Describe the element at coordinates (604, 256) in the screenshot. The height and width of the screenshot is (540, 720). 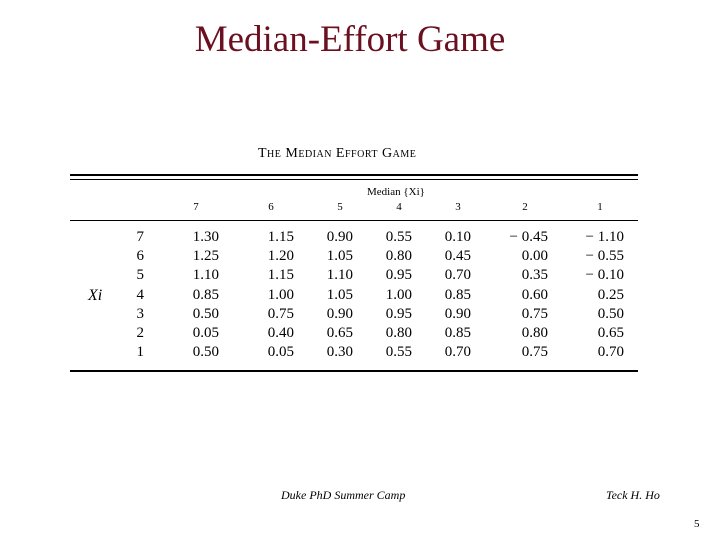
I see `table-cell: − 0.55` at that location.